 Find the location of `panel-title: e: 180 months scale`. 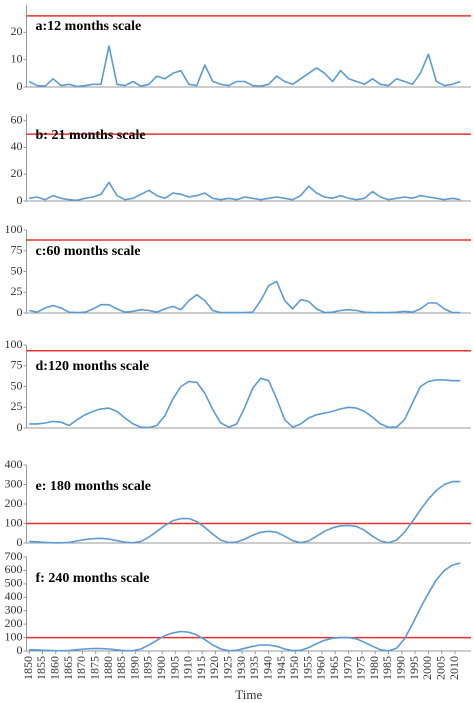

panel-title: e: 180 months scale is located at coordinates (94, 486).